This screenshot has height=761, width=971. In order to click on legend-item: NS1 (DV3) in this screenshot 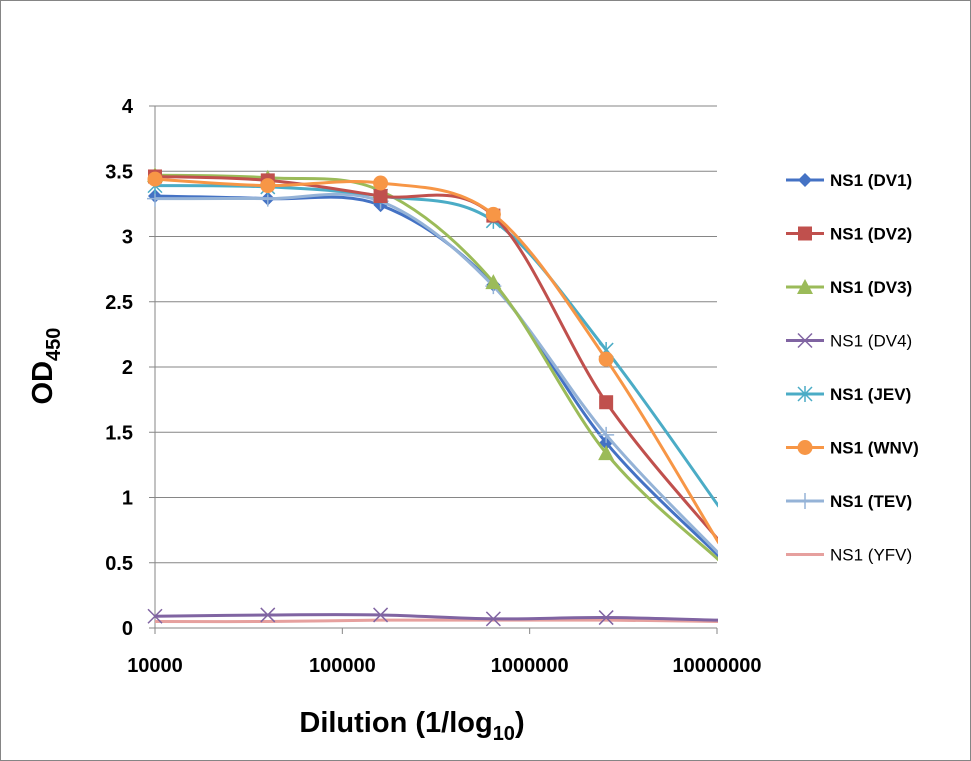, I will do `click(849, 287)`.